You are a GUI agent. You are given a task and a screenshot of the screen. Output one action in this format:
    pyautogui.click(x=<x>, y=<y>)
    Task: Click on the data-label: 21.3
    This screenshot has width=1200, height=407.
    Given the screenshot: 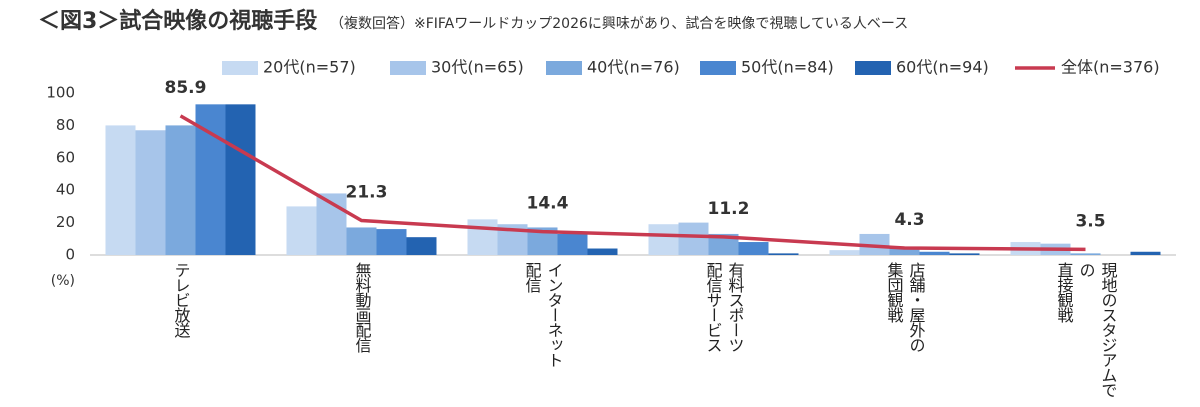 What is the action you would take?
    pyautogui.click(x=367, y=192)
    